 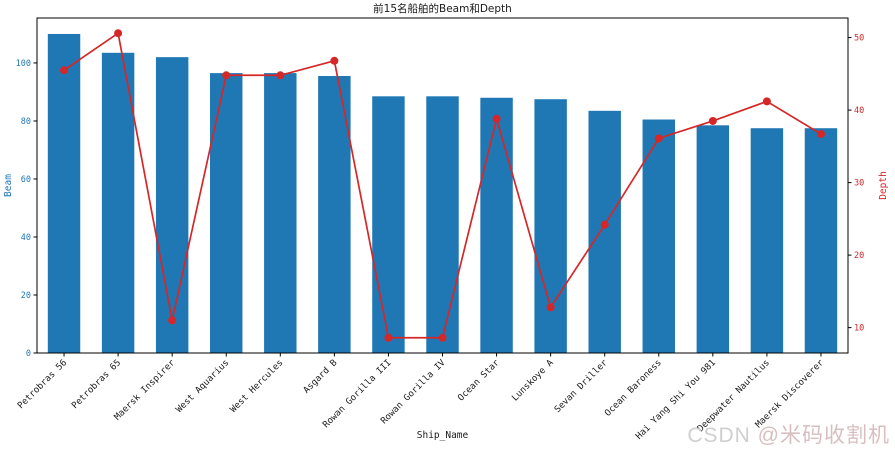 What do you see at coordinates (633, 388) in the screenshot?
I see `x-tick-label: Ocean Baroness` at bounding box center [633, 388].